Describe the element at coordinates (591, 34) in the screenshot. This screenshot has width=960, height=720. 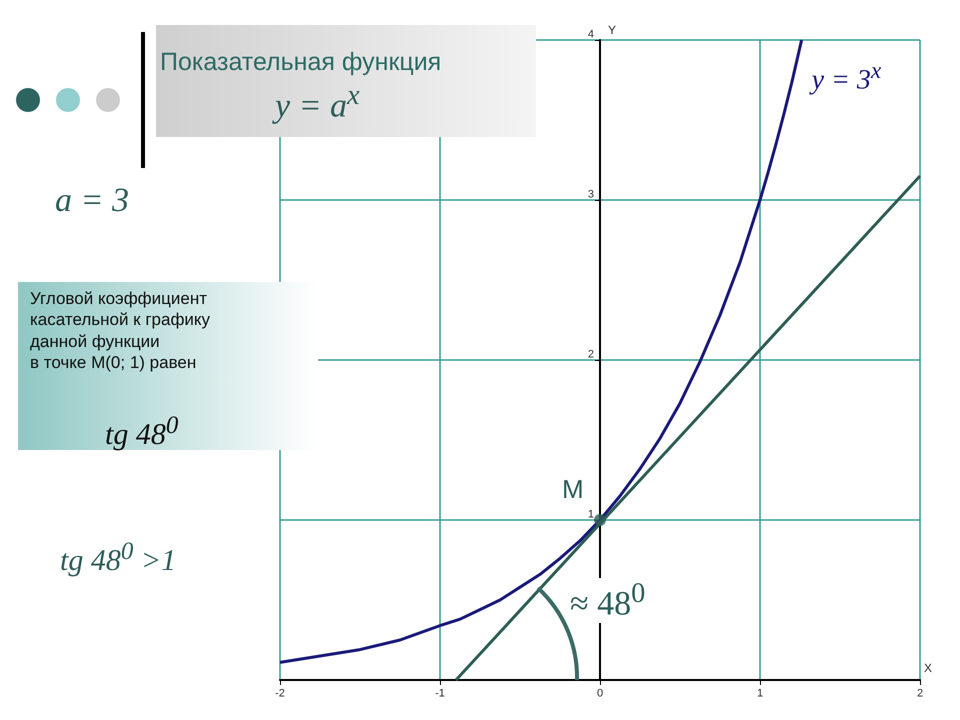
I see `y-tick-label: 4` at that location.